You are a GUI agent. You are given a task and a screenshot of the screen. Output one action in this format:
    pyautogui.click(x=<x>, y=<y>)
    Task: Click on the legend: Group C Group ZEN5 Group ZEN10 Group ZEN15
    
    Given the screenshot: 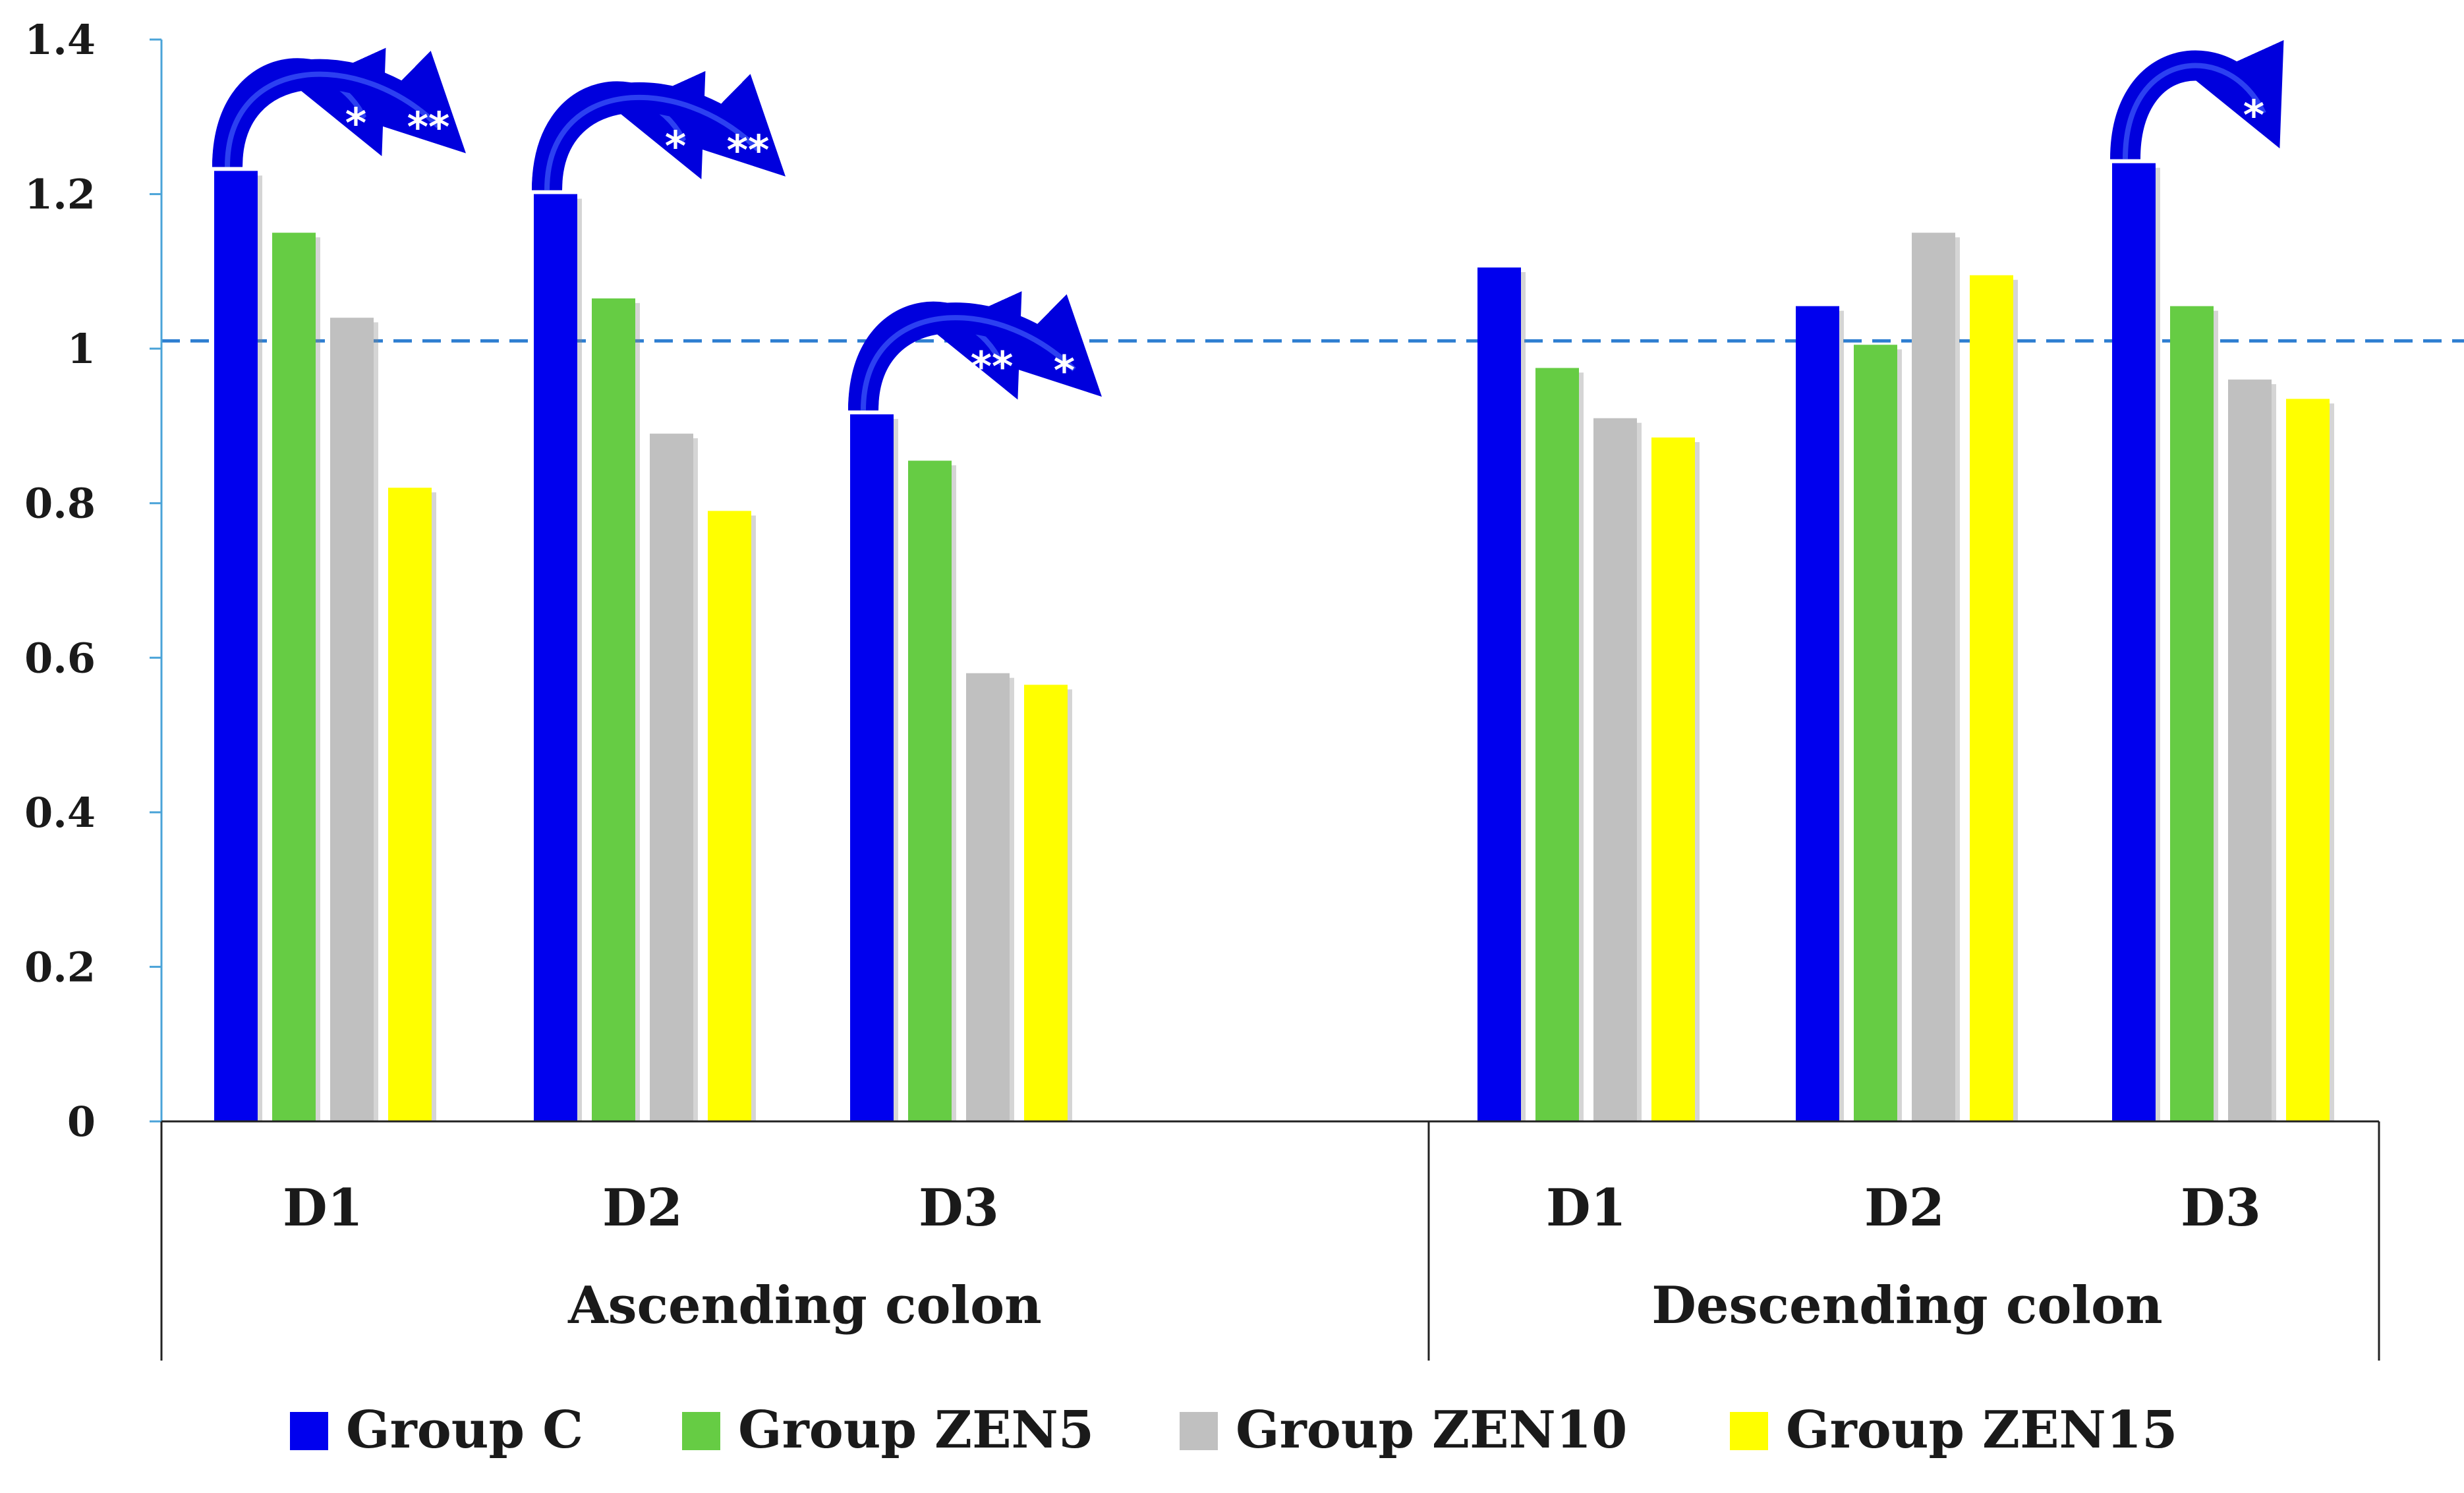 What is the action you would take?
    pyautogui.click(x=1233, y=1430)
    